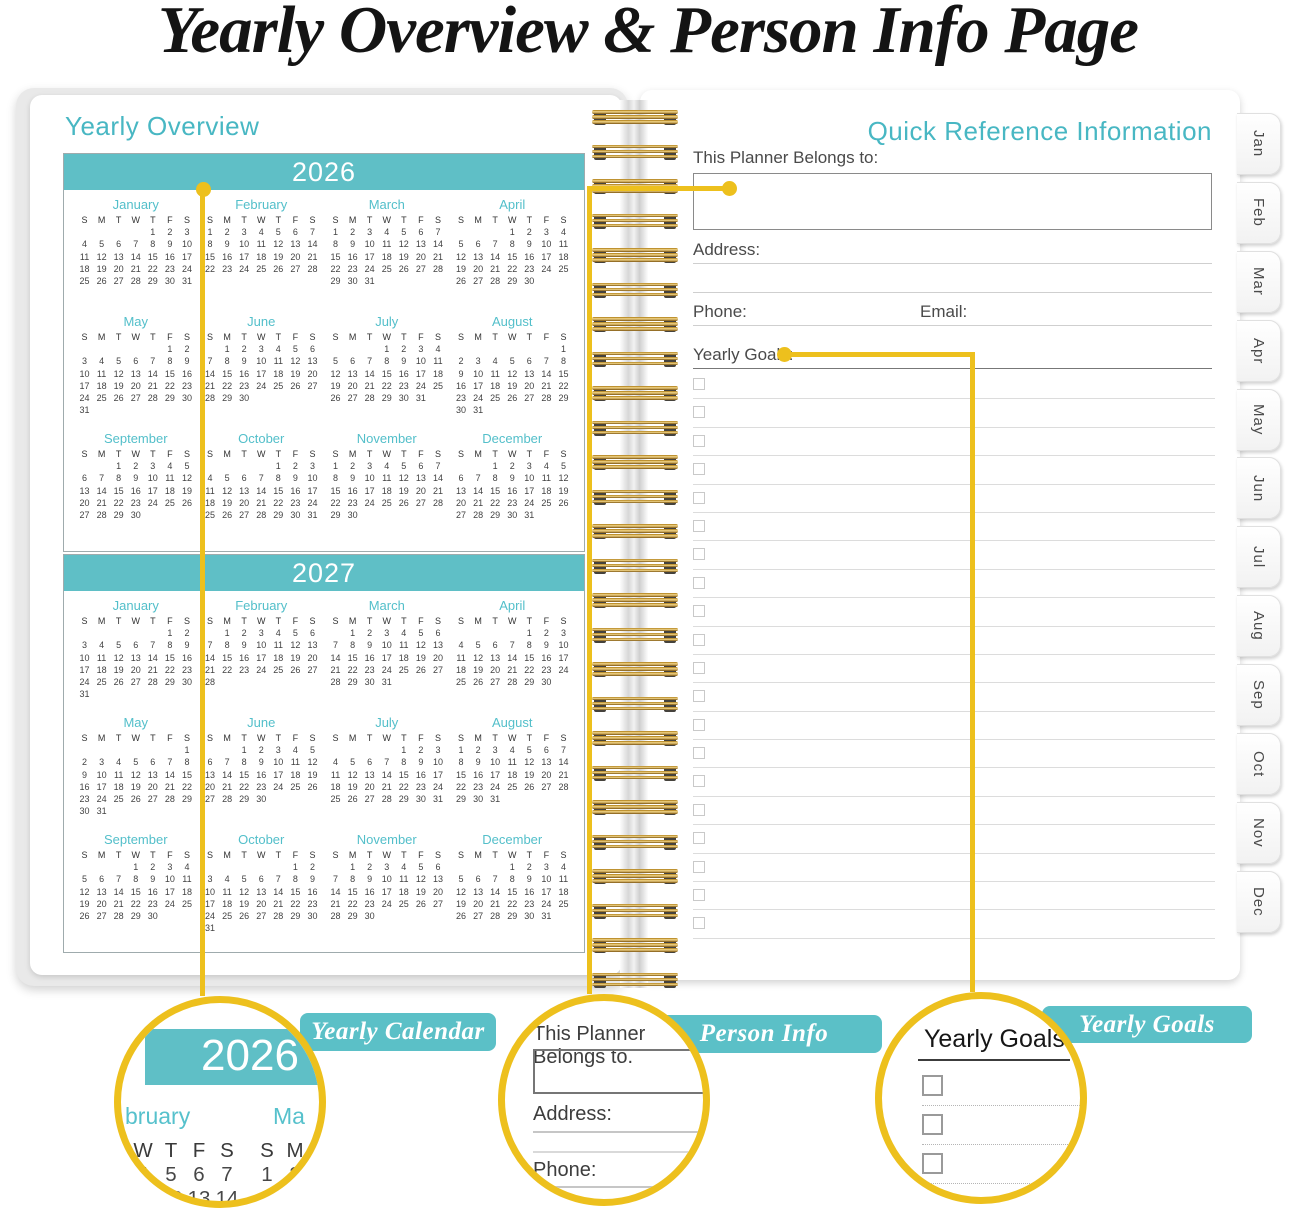 Image resolution: width=1296 pixels, height=1211 pixels. What do you see at coordinates (461, 373) in the screenshot?
I see `day-cell: 9` at bounding box center [461, 373].